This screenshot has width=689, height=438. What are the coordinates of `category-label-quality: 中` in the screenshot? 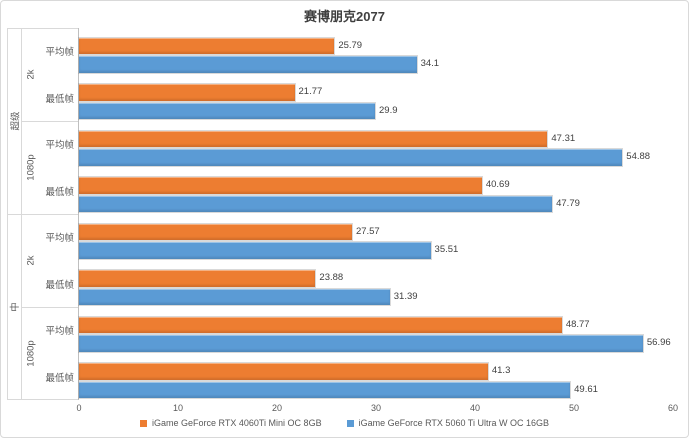 It's located at (14, 307).